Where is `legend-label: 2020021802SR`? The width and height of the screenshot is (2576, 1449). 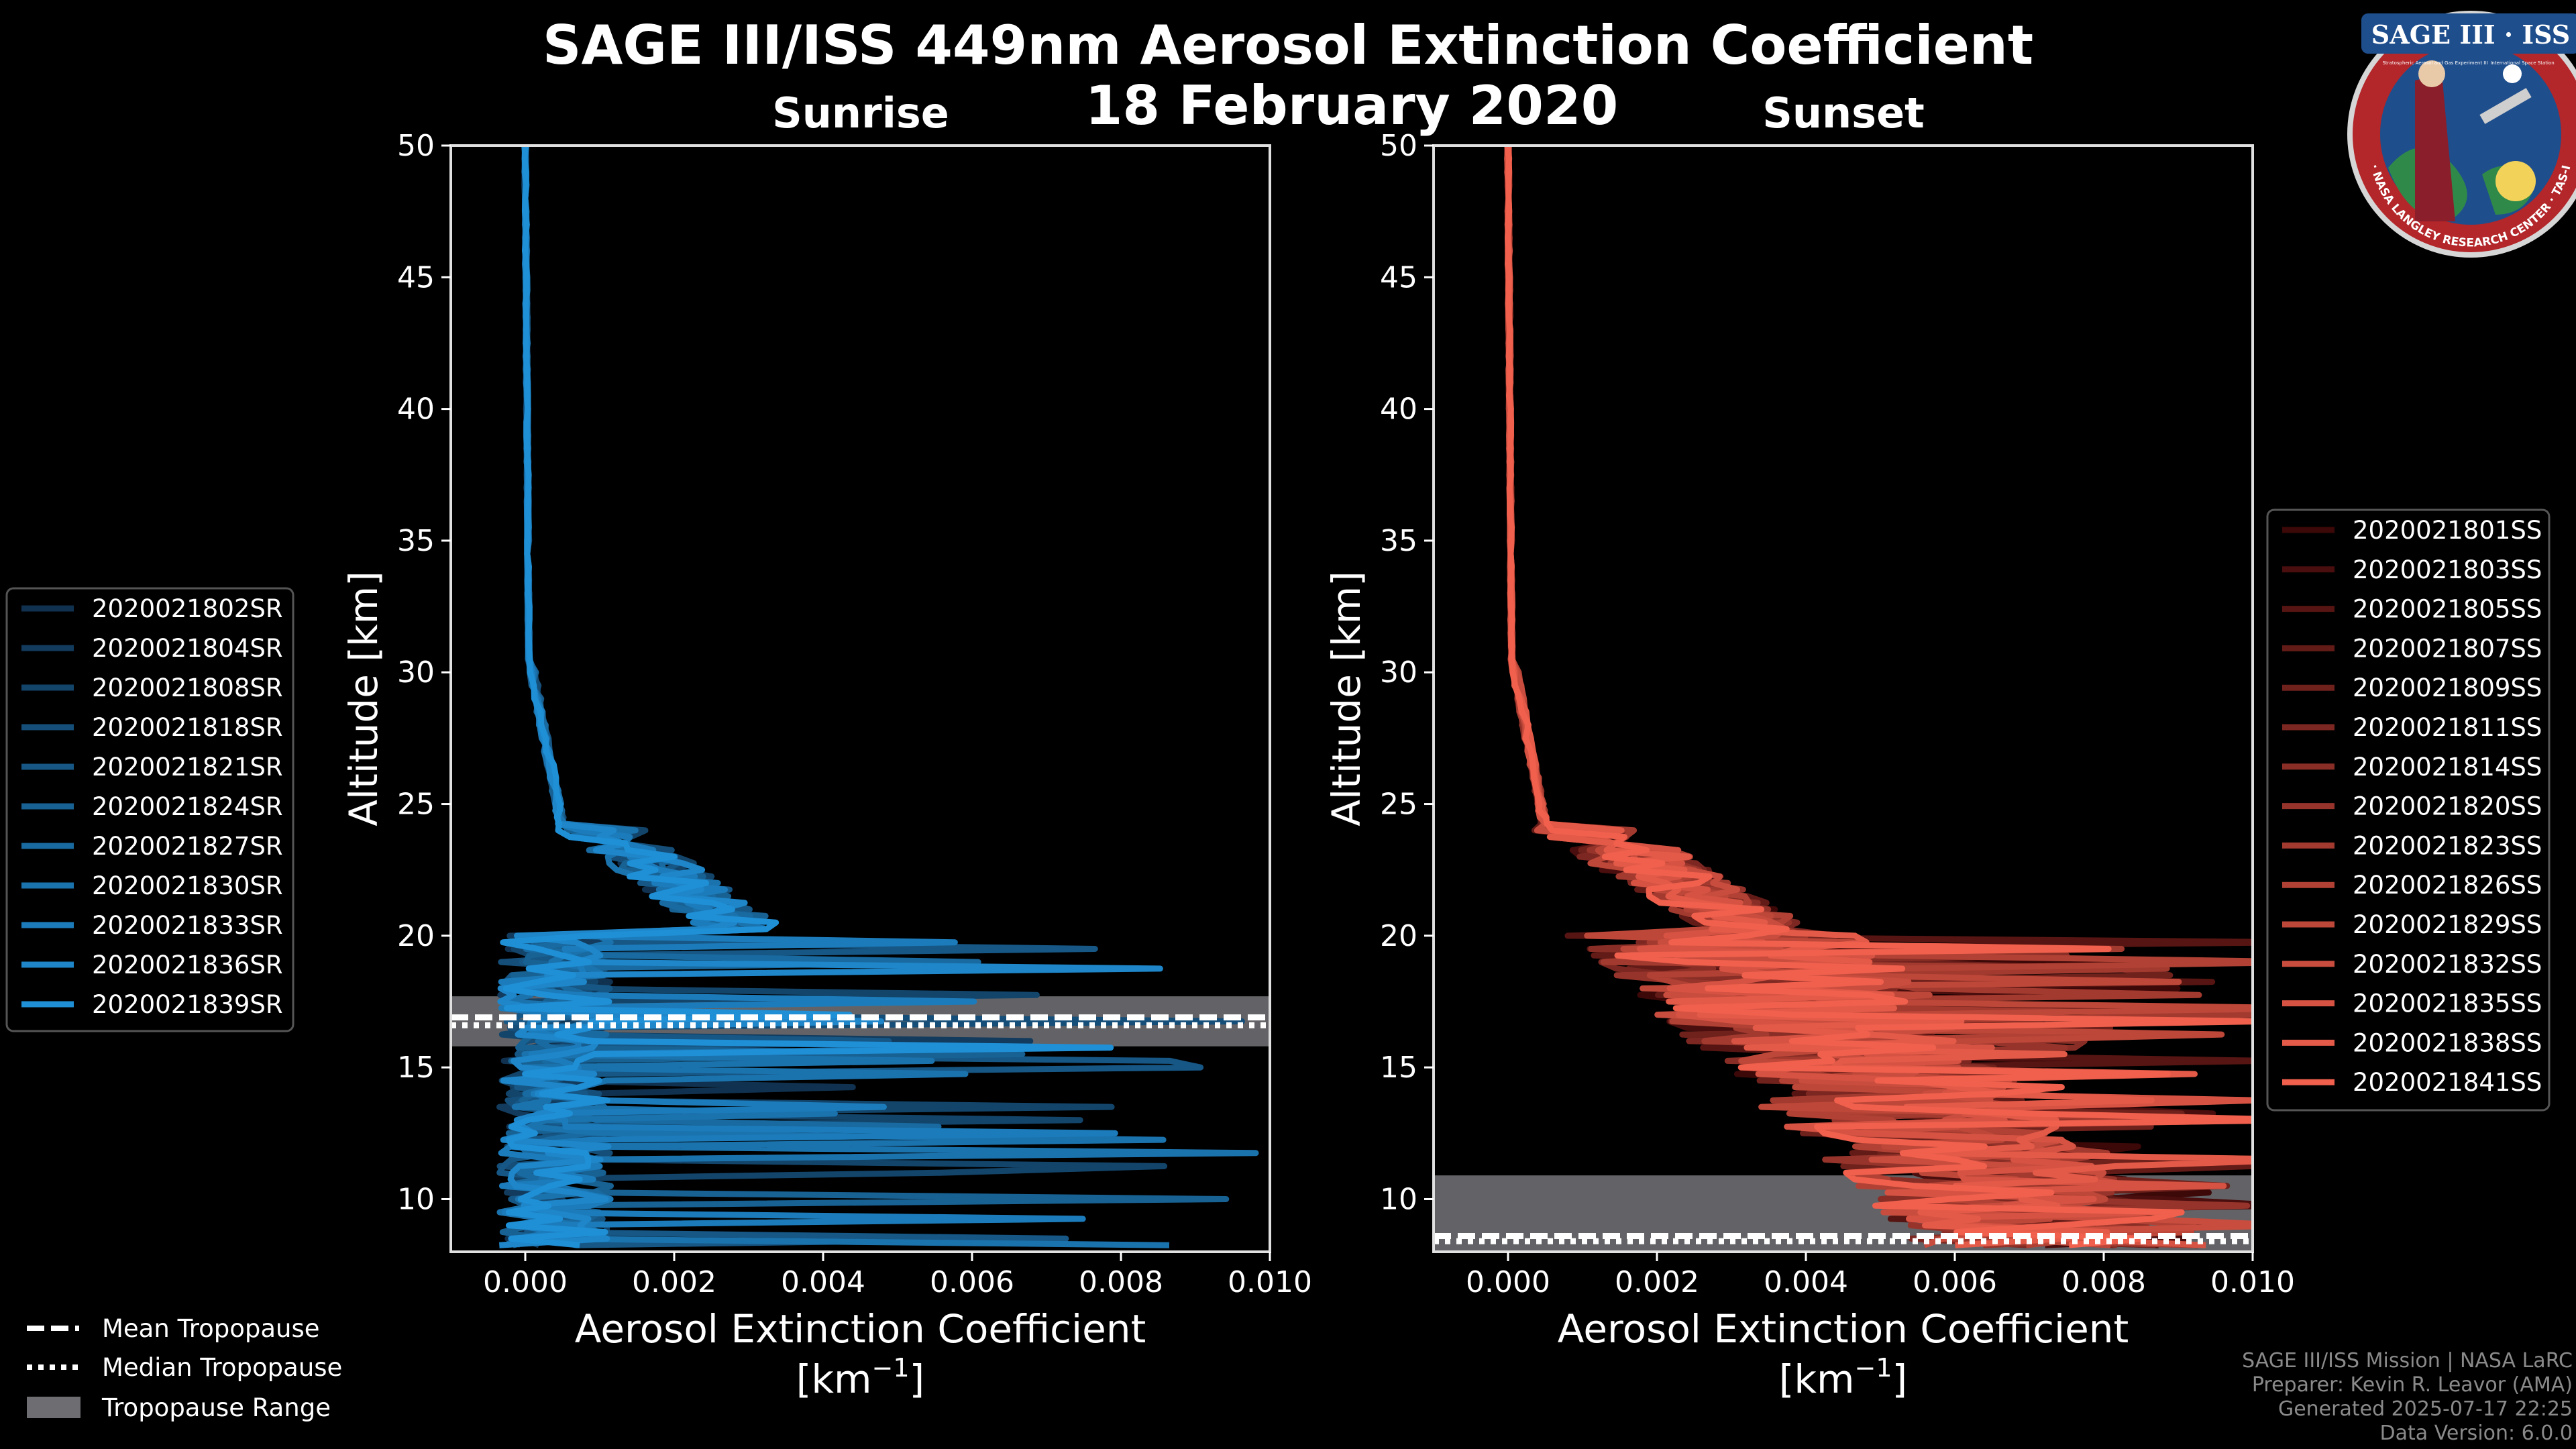 legend-label: 2020021802SR is located at coordinates (187, 608).